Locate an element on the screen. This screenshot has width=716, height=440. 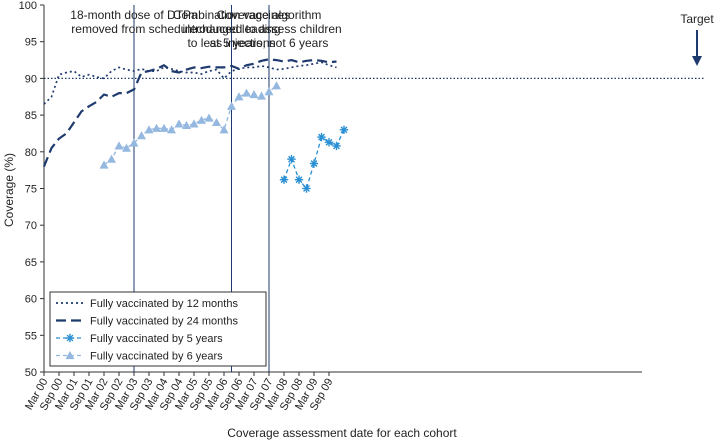
legend-item: Fully vaccinated by 24 months is located at coordinates (147, 322).